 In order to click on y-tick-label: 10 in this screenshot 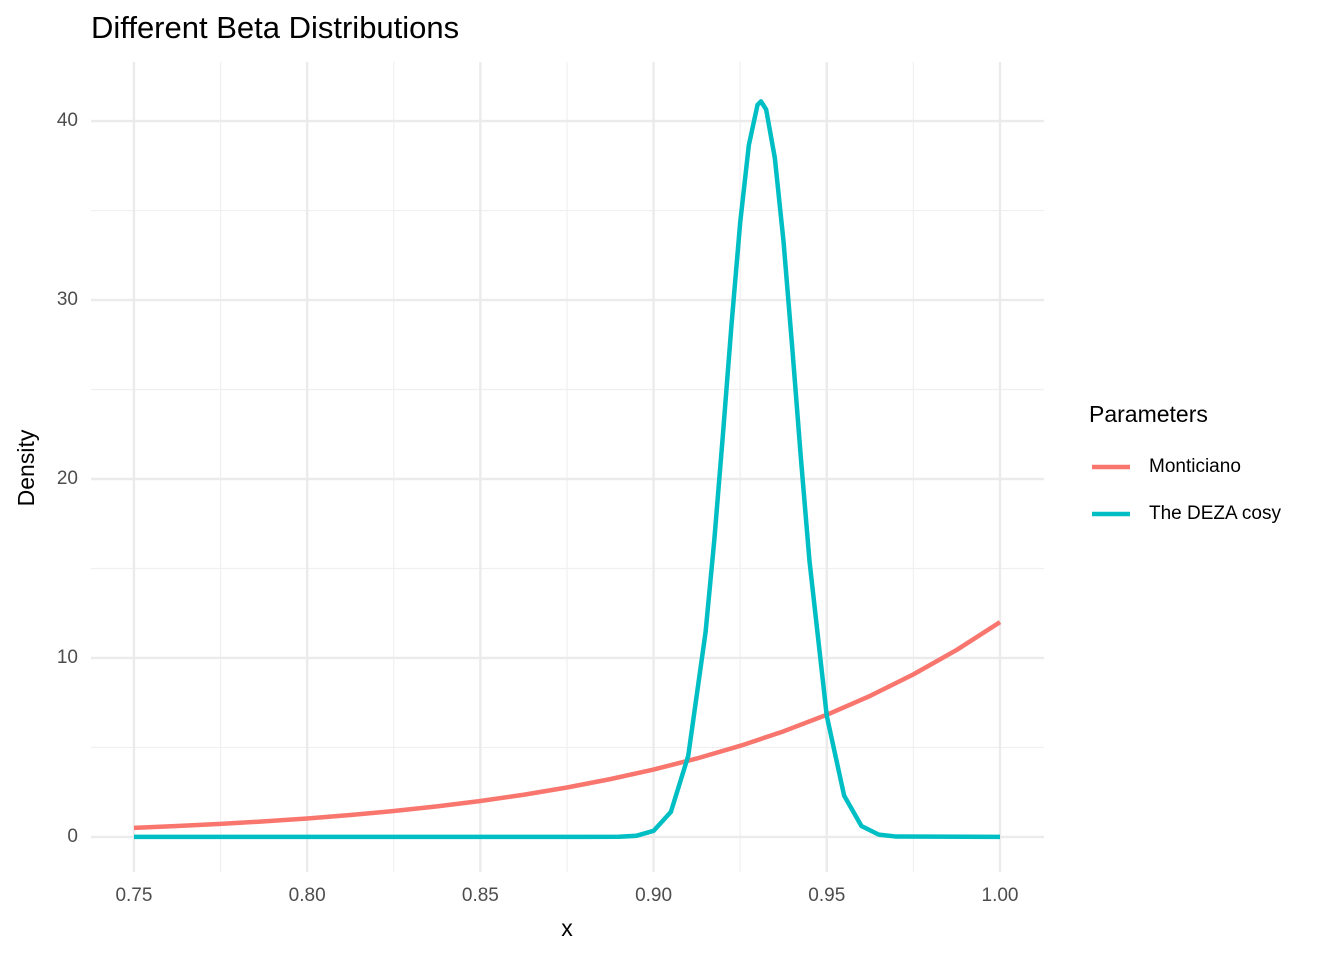, I will do `click(67, 657)`.